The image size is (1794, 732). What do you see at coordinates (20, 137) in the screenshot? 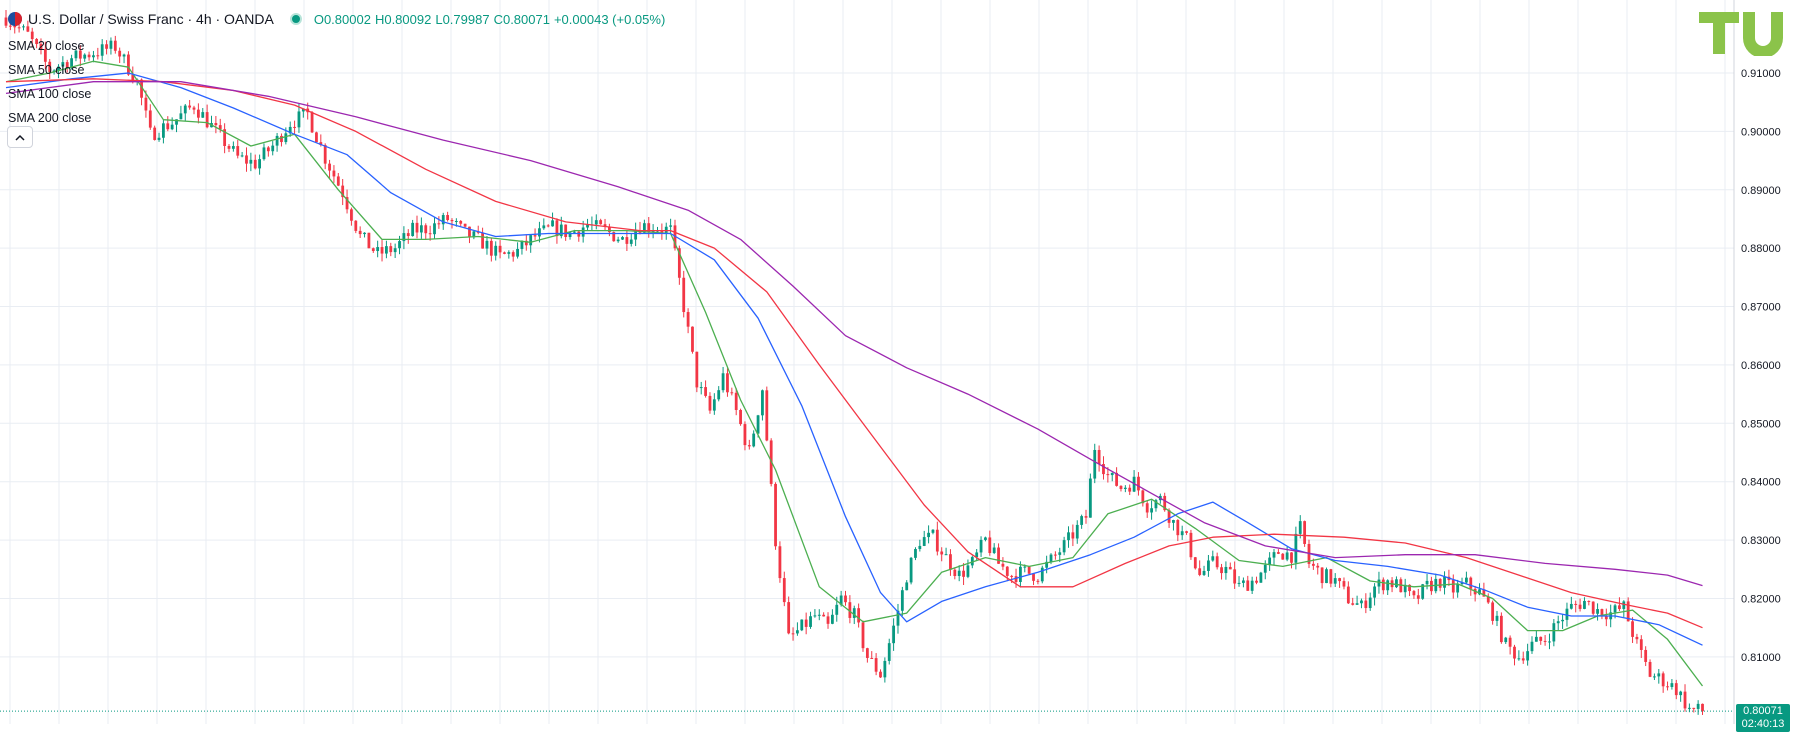
I see `collapse-legend-button` at bounding box center [20, 137].